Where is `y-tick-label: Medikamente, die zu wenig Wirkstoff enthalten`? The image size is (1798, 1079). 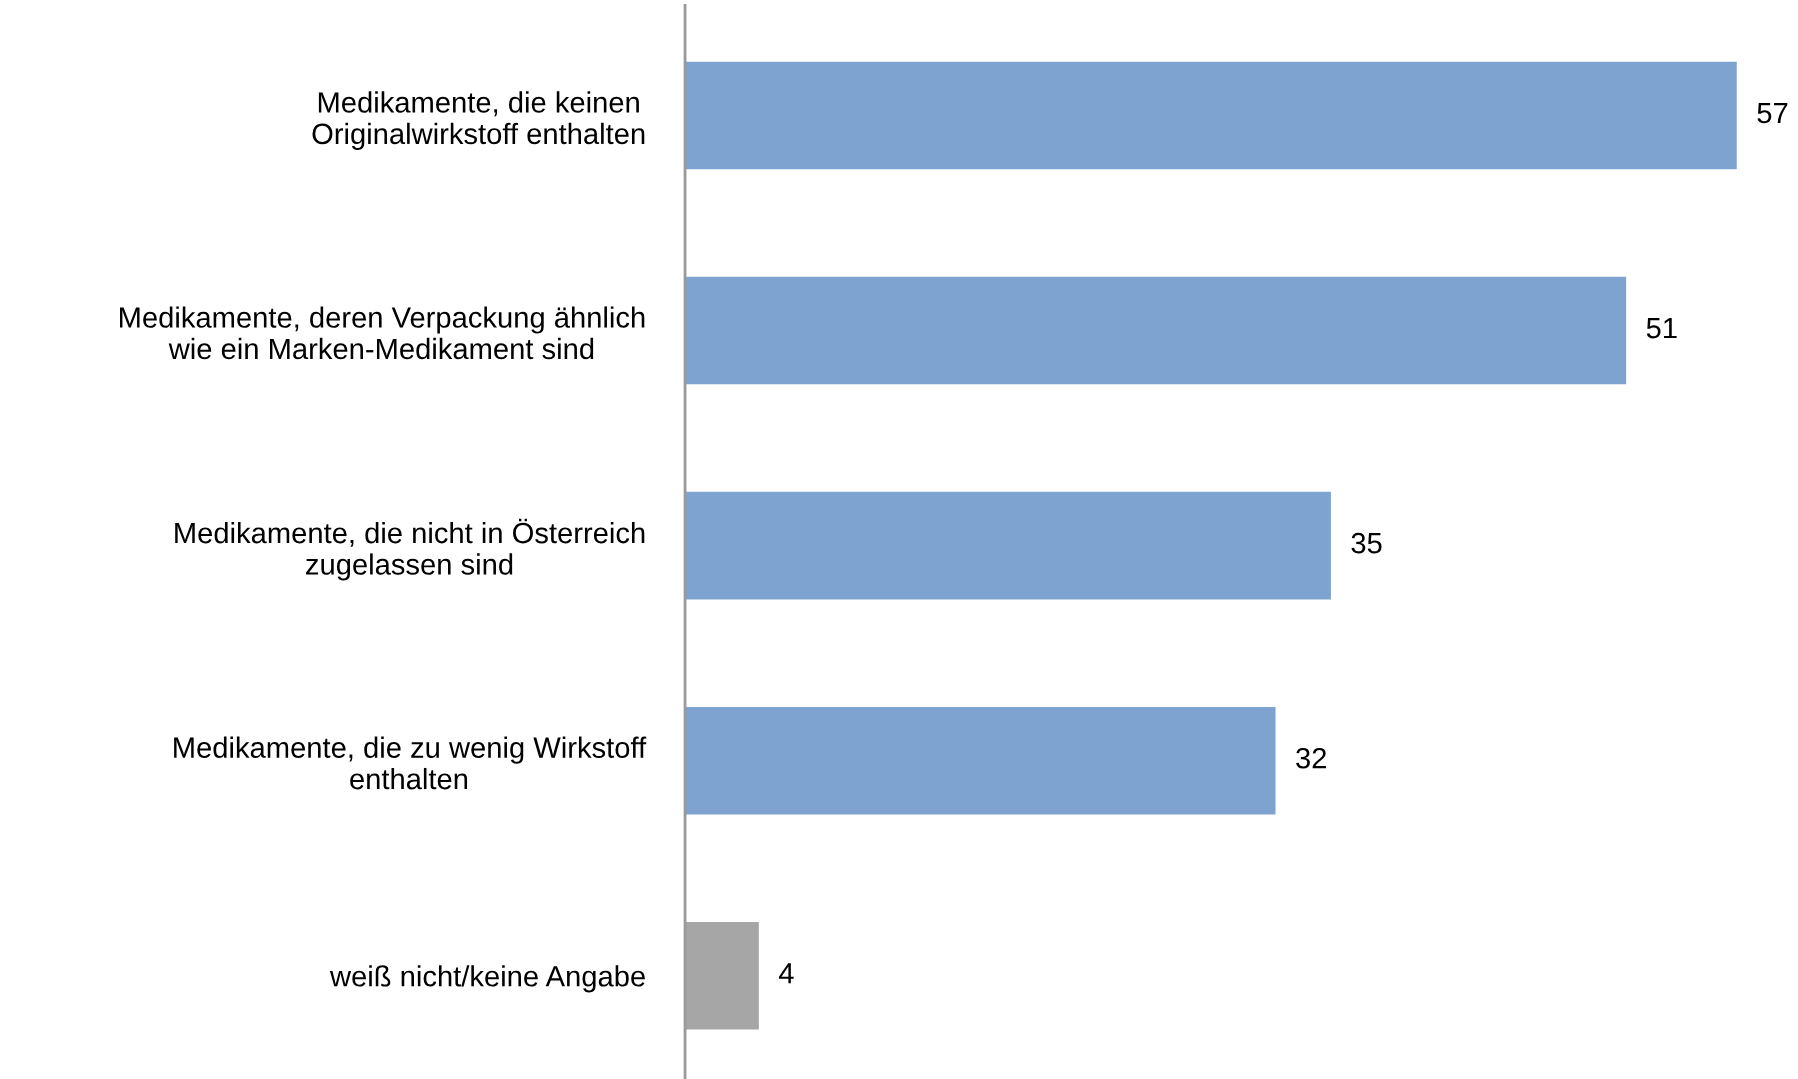
y-tick-label: Medikamente, die zu wenig Wirkstoff enthalten is located at coordinates (410, 763).